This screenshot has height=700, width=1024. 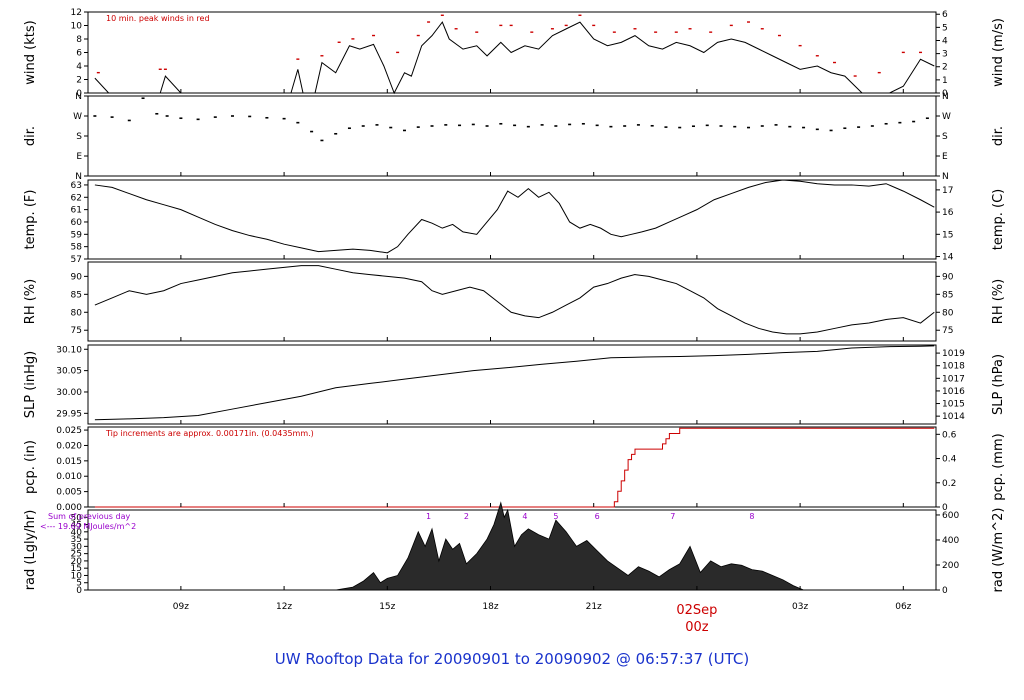 What do you see at coordinates (79, 40) in the screenshot?
I see `y-tick-label: 8` at bounding box center [79, 40].